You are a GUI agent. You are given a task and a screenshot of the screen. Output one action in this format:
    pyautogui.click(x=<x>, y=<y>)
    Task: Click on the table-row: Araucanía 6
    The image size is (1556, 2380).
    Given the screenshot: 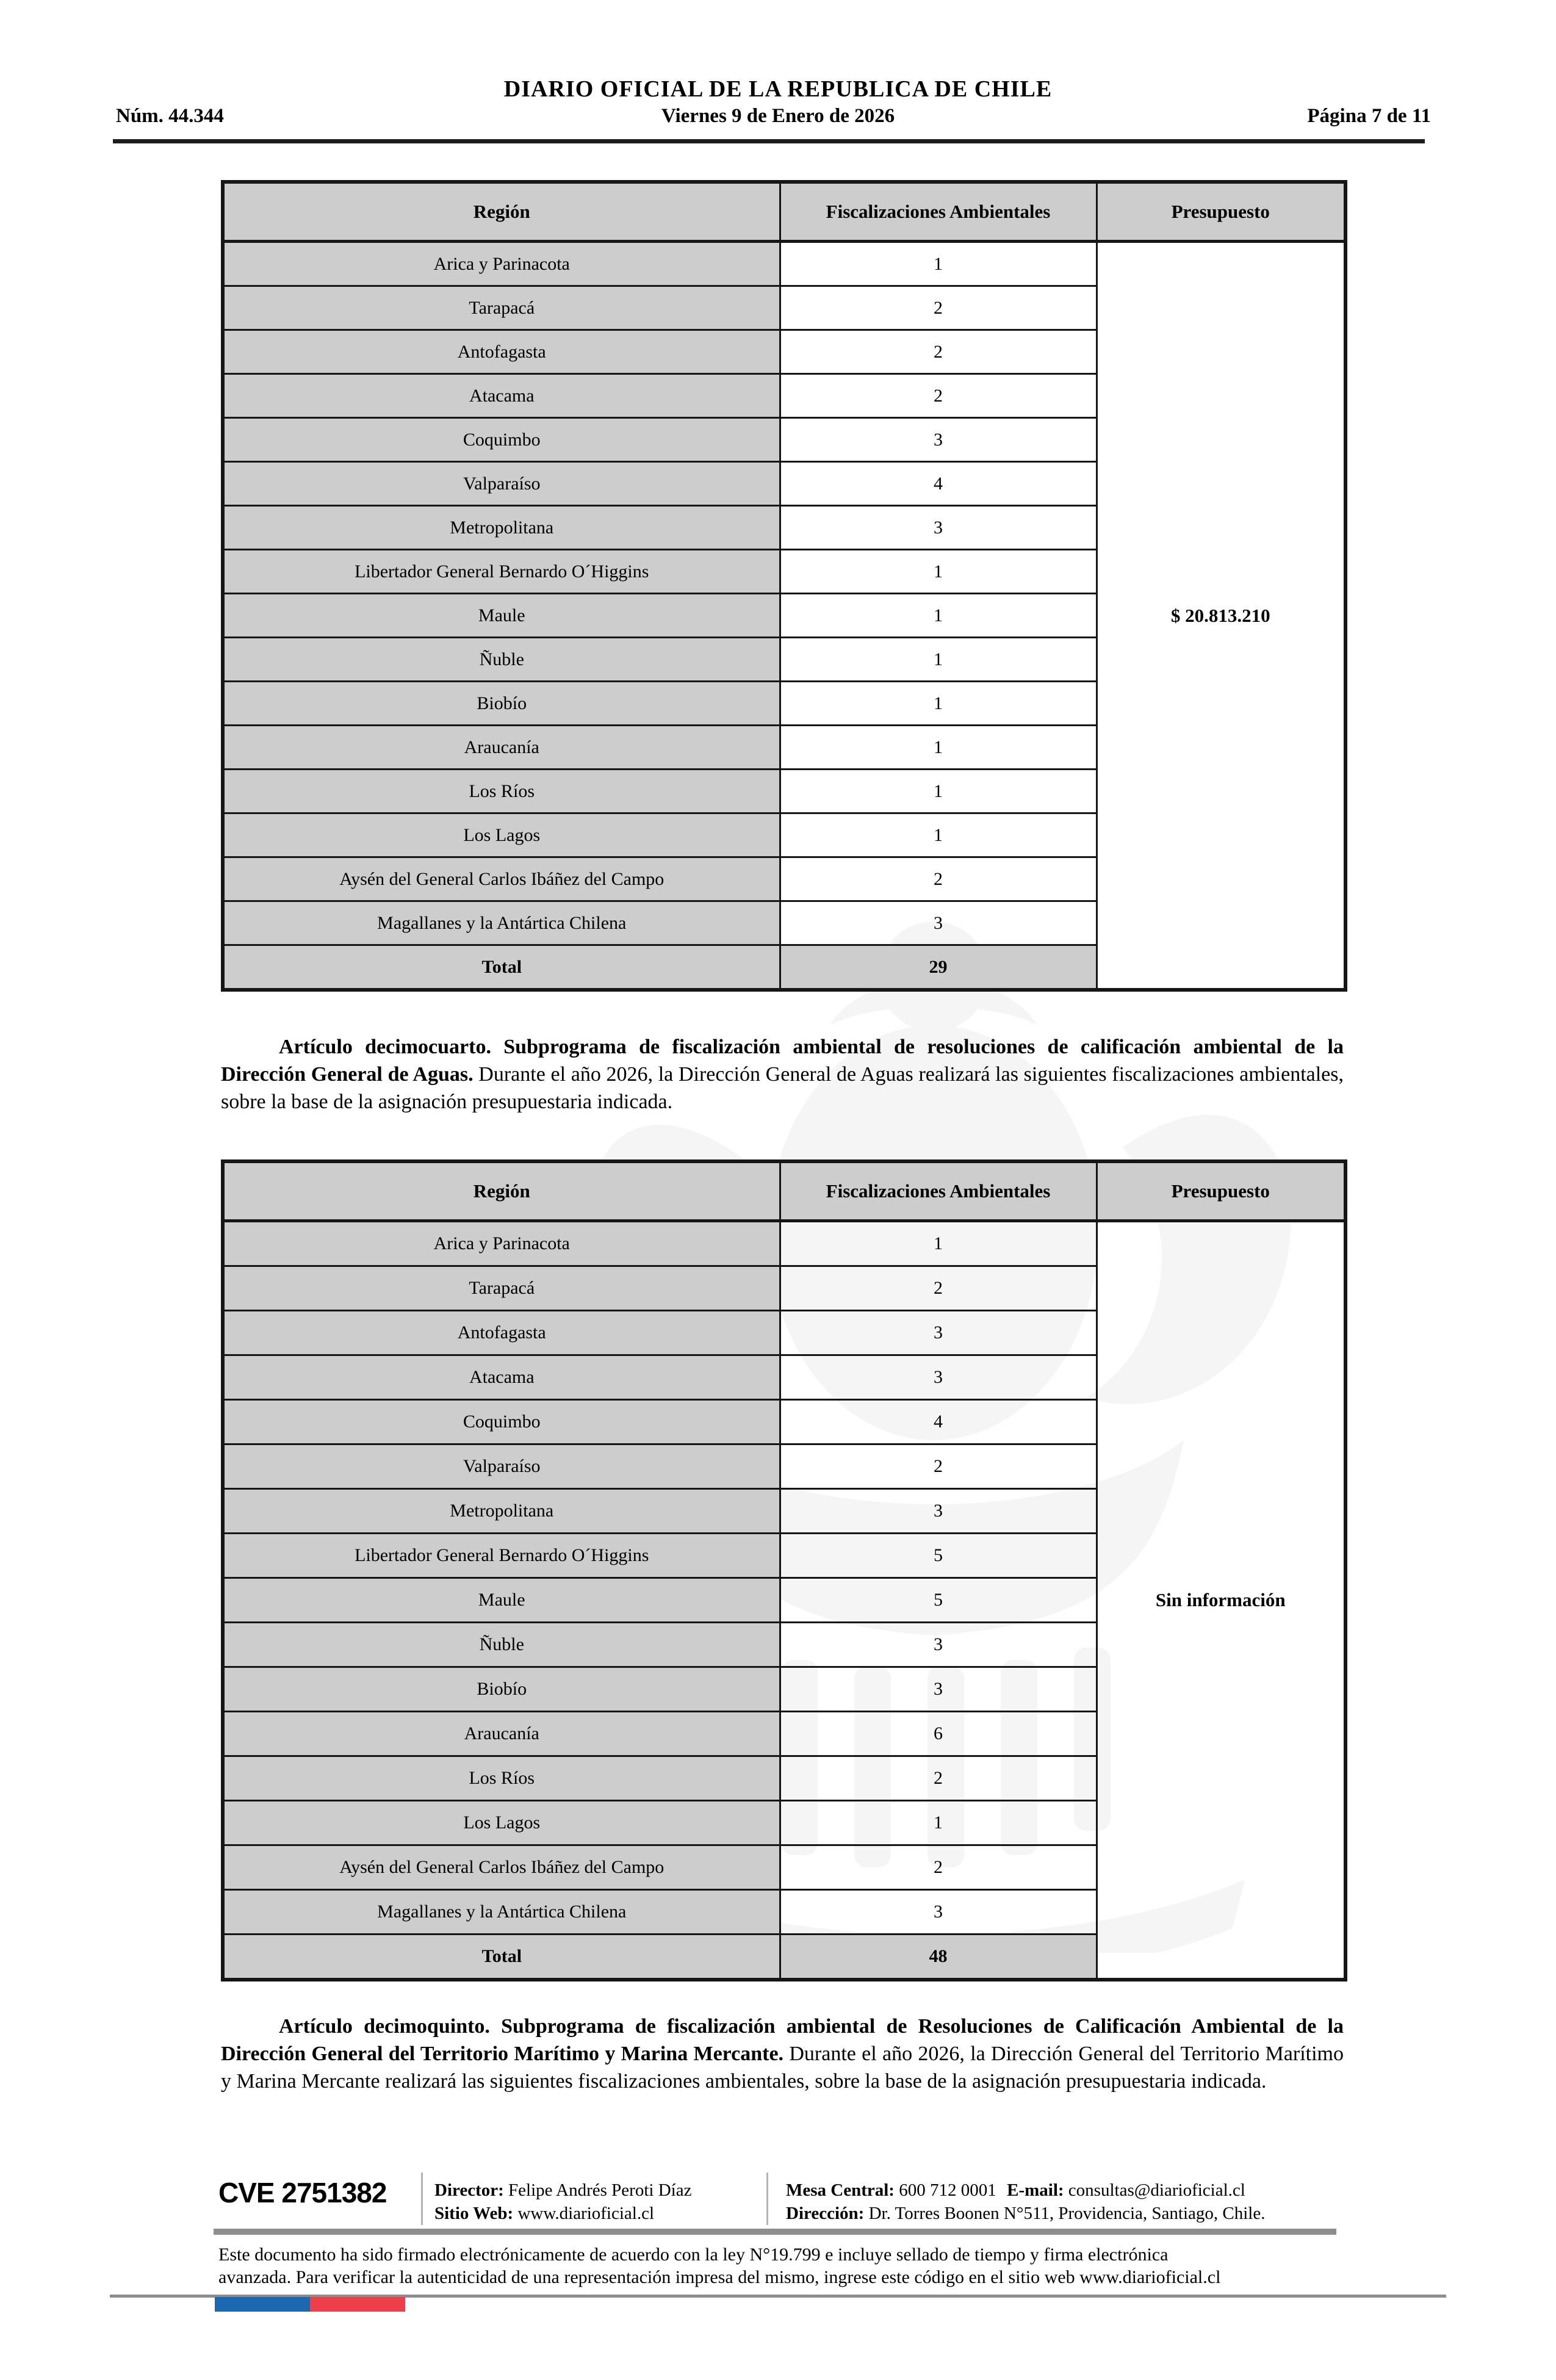 What is the action you would take?
    pyautogui.click(x=784, y=1734)
    